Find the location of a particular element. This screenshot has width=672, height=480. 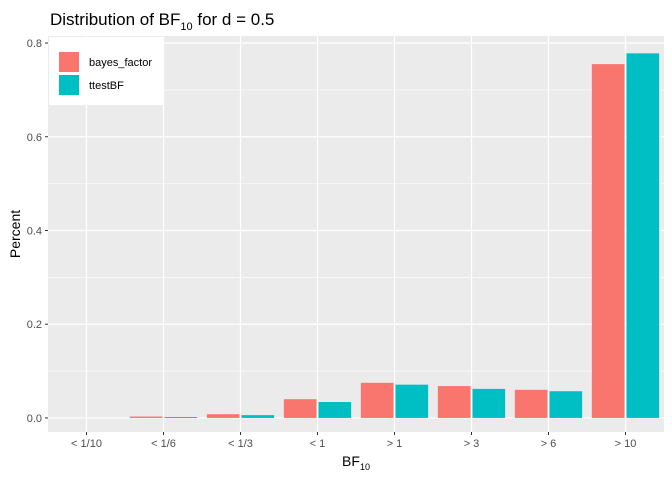

x-tick-label: > 6 is located at coordinates (549, 444).